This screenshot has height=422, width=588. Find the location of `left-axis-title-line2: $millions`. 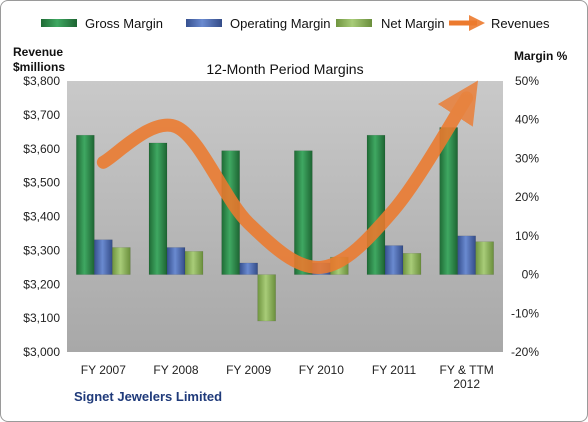

left-axis-title-line2: $millions is located at coordinates (39, 67).